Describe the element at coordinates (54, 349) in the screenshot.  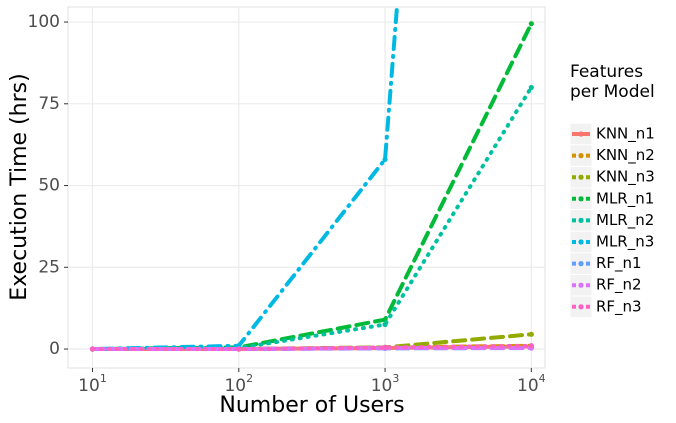
I see `y-tick-label: 0` at that location.